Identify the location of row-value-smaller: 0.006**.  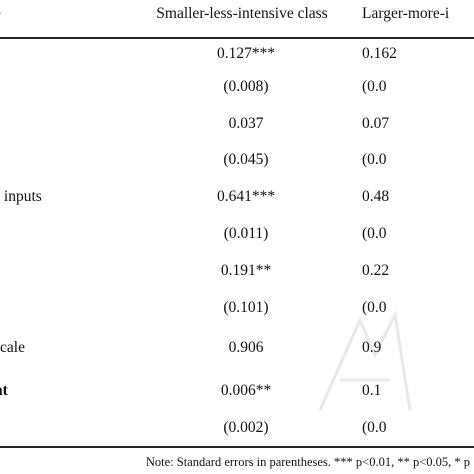
(246, 390).